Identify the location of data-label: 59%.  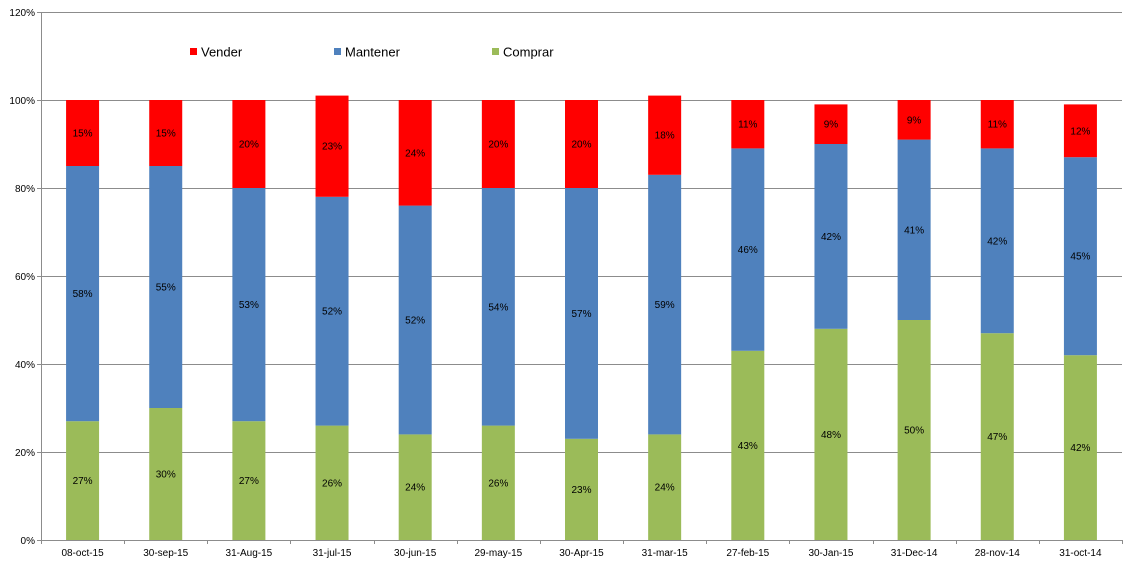
(665, 305).